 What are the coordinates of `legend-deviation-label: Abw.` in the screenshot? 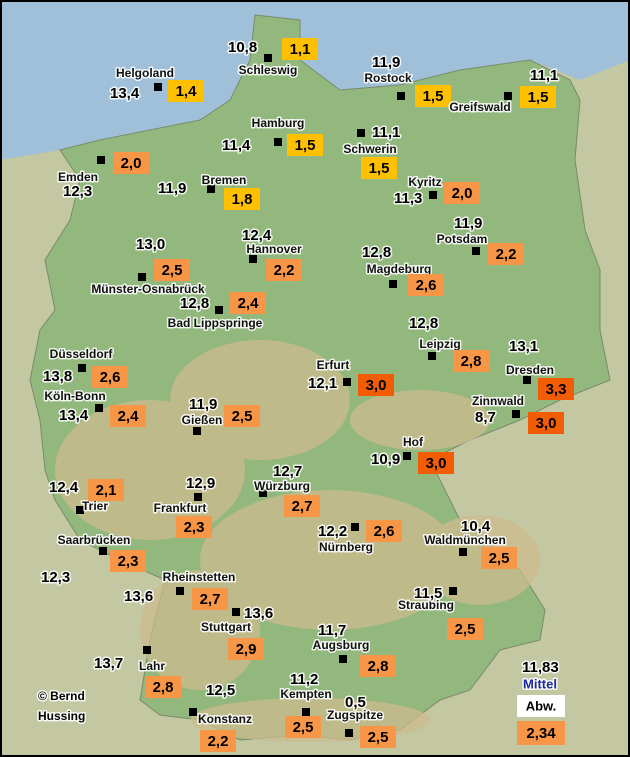 It's located at (541, 705).